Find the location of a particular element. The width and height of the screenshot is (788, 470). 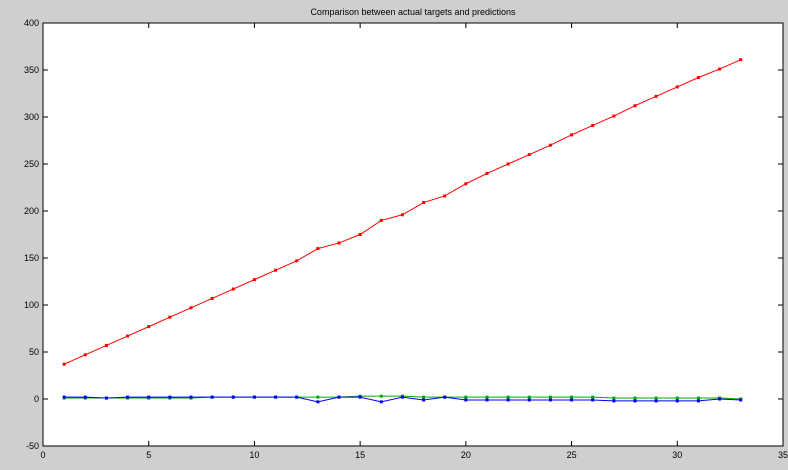

x-tick-label: 5 is located at coordinates (148, 455).